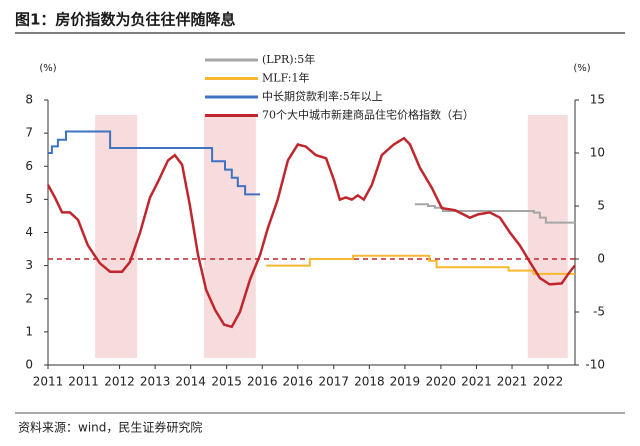 Image resolution: width=640 pixels, height=446 pixels. What do you see at coordinates (119, 382) in the screenshot?
I see `x-tick-label: 2012` at bounding box center [119, 382].